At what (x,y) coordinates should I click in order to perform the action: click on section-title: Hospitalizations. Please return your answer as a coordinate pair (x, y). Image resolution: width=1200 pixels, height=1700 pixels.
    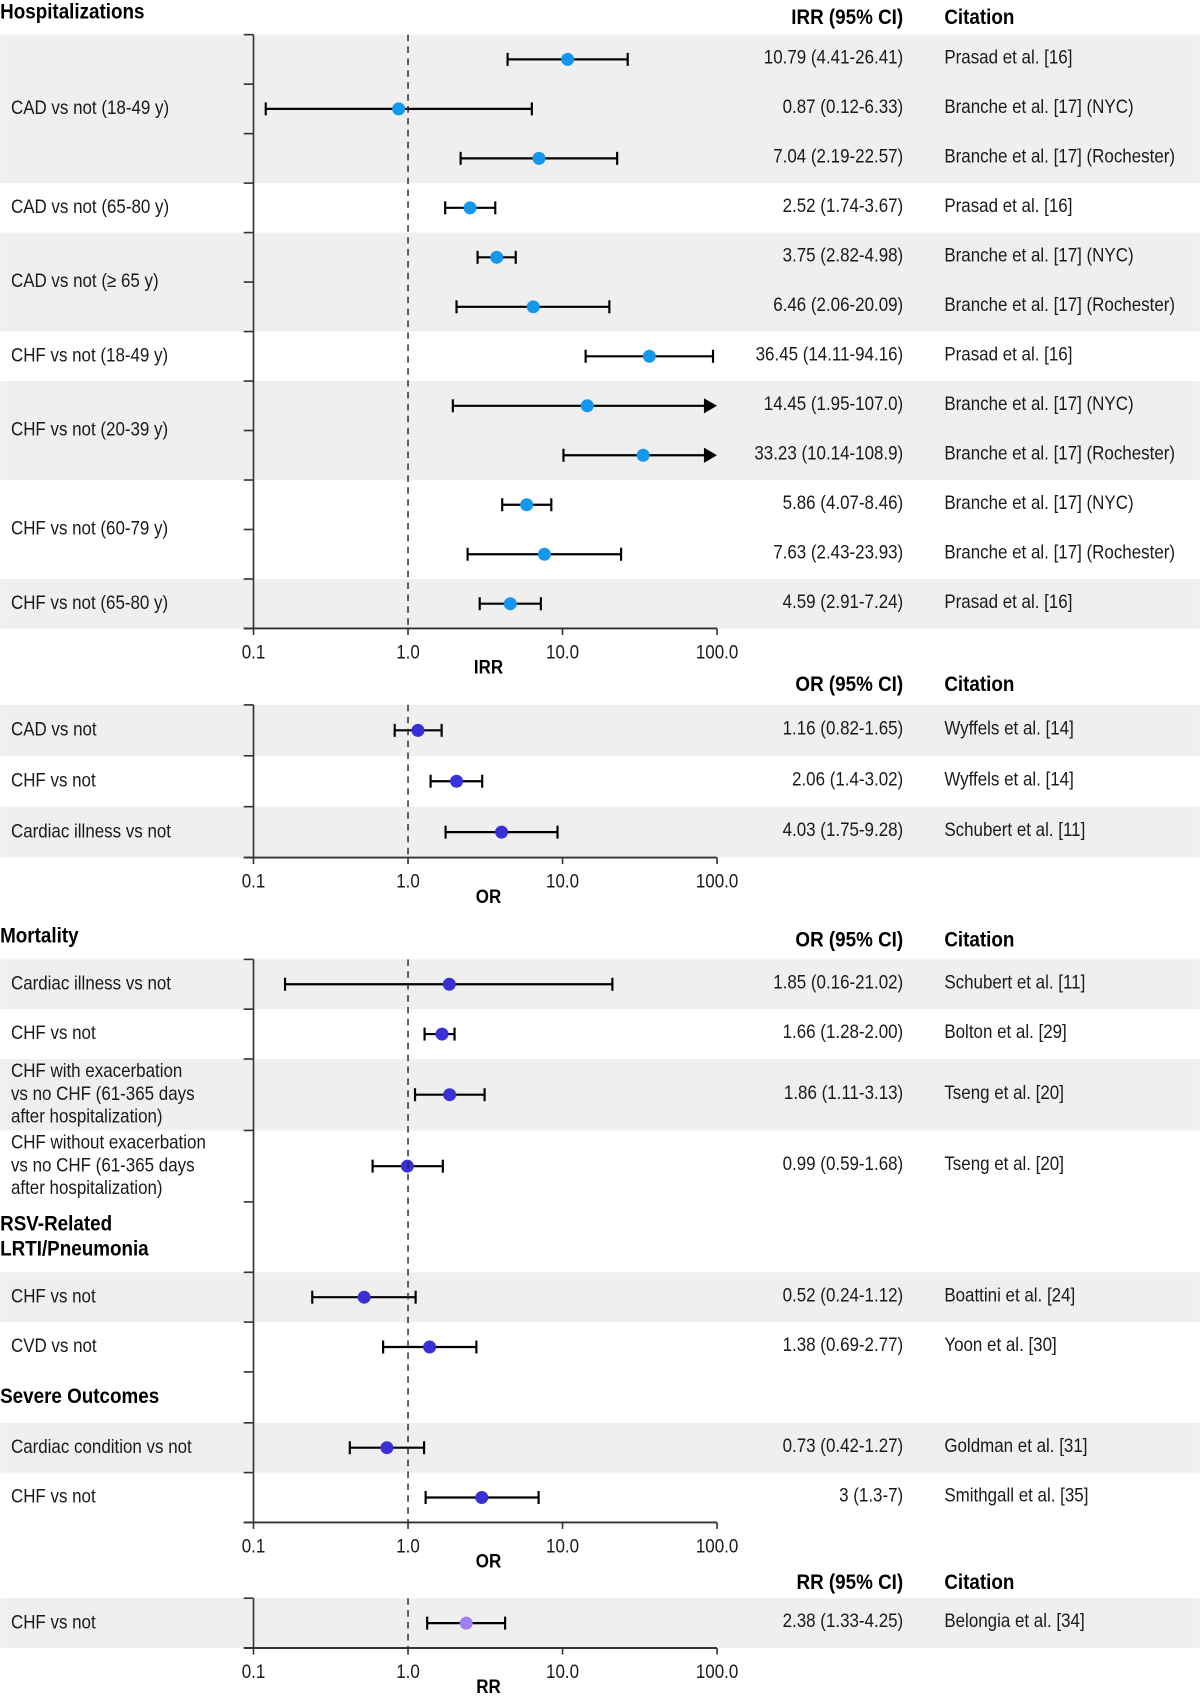
    Looking at the image, I should click on (72, 12).